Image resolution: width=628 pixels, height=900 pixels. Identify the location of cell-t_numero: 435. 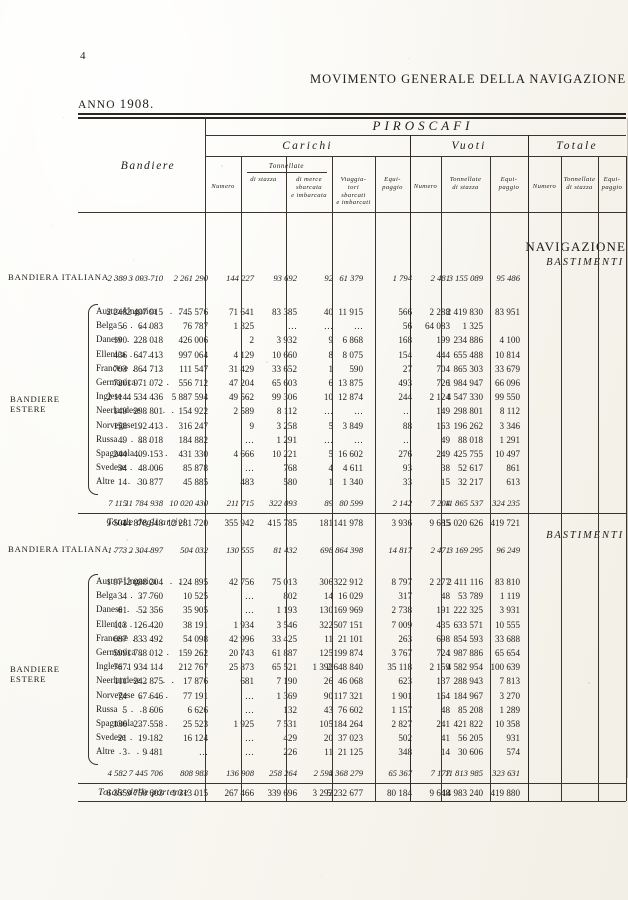
(443, 624).